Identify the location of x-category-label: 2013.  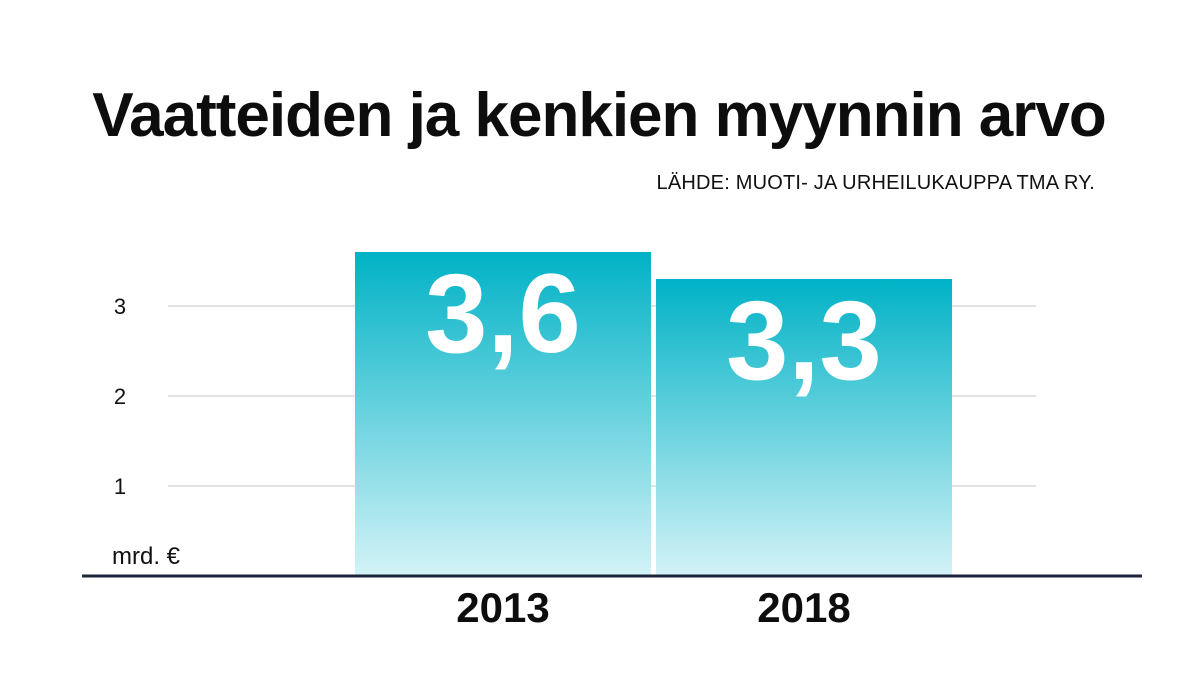
(502, 607).